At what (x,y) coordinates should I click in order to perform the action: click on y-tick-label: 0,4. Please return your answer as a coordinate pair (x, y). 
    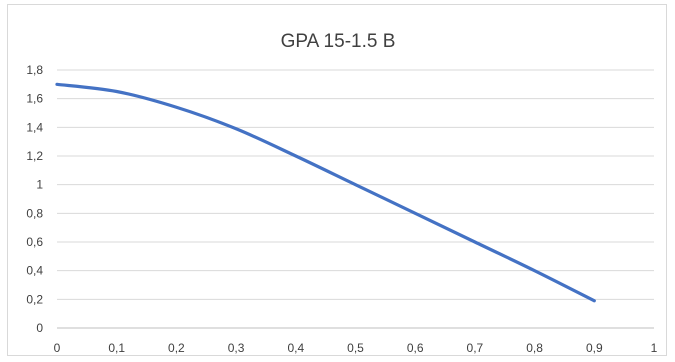
    Looking at the image, I should click on (34, 271).